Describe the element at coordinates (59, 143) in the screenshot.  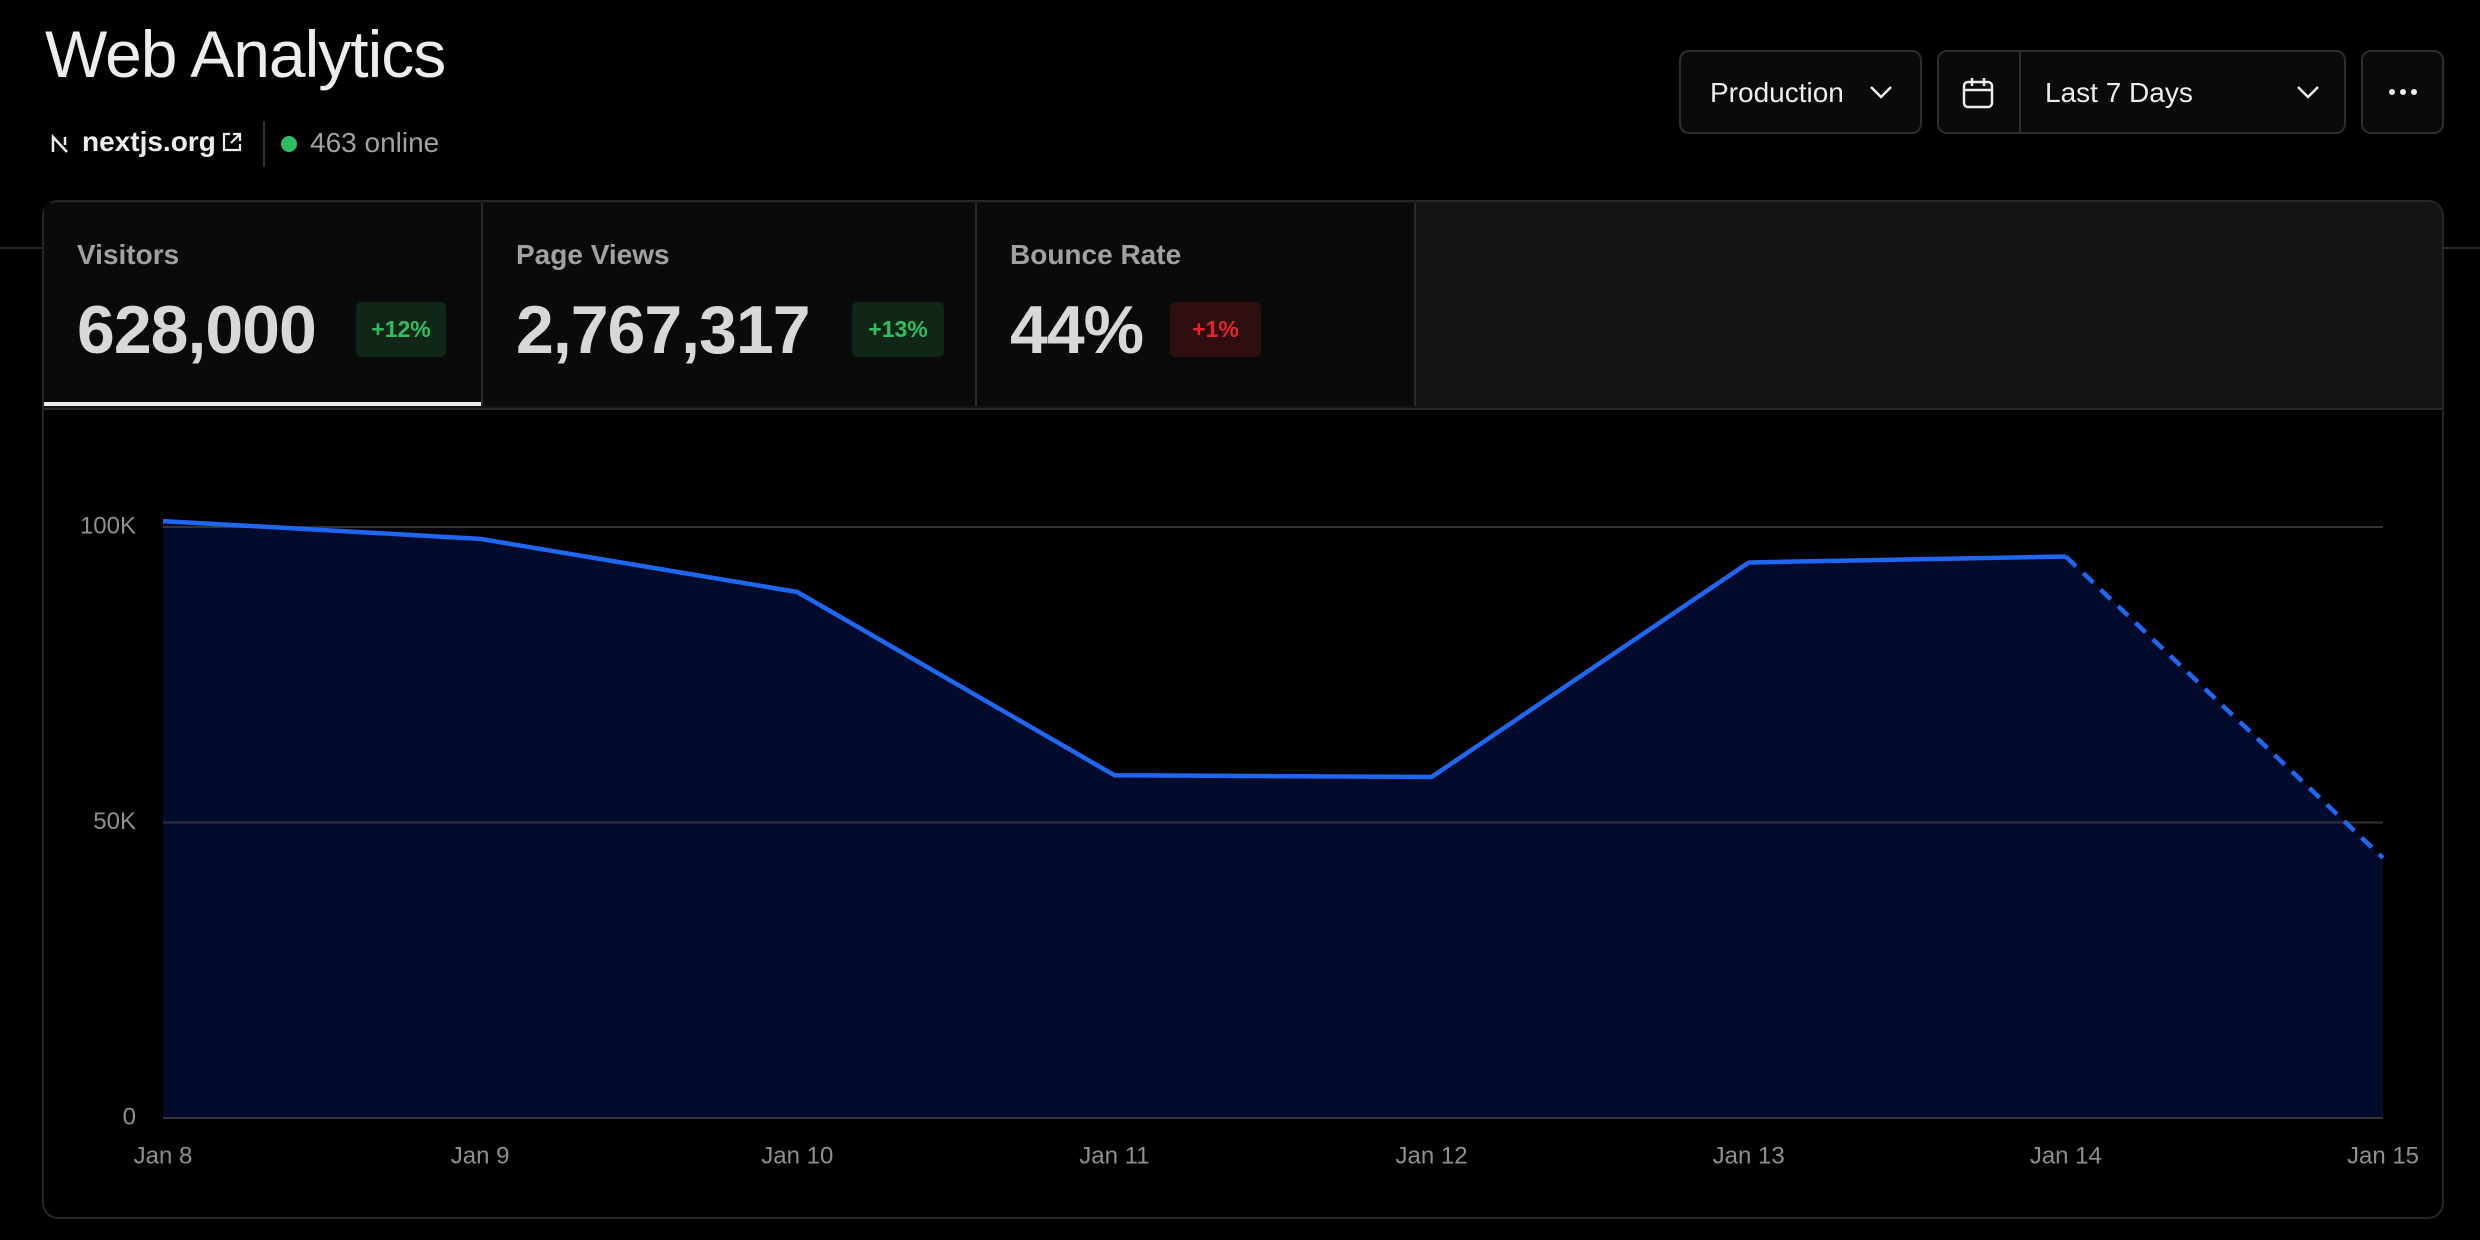
I see `site-logo` at that location.